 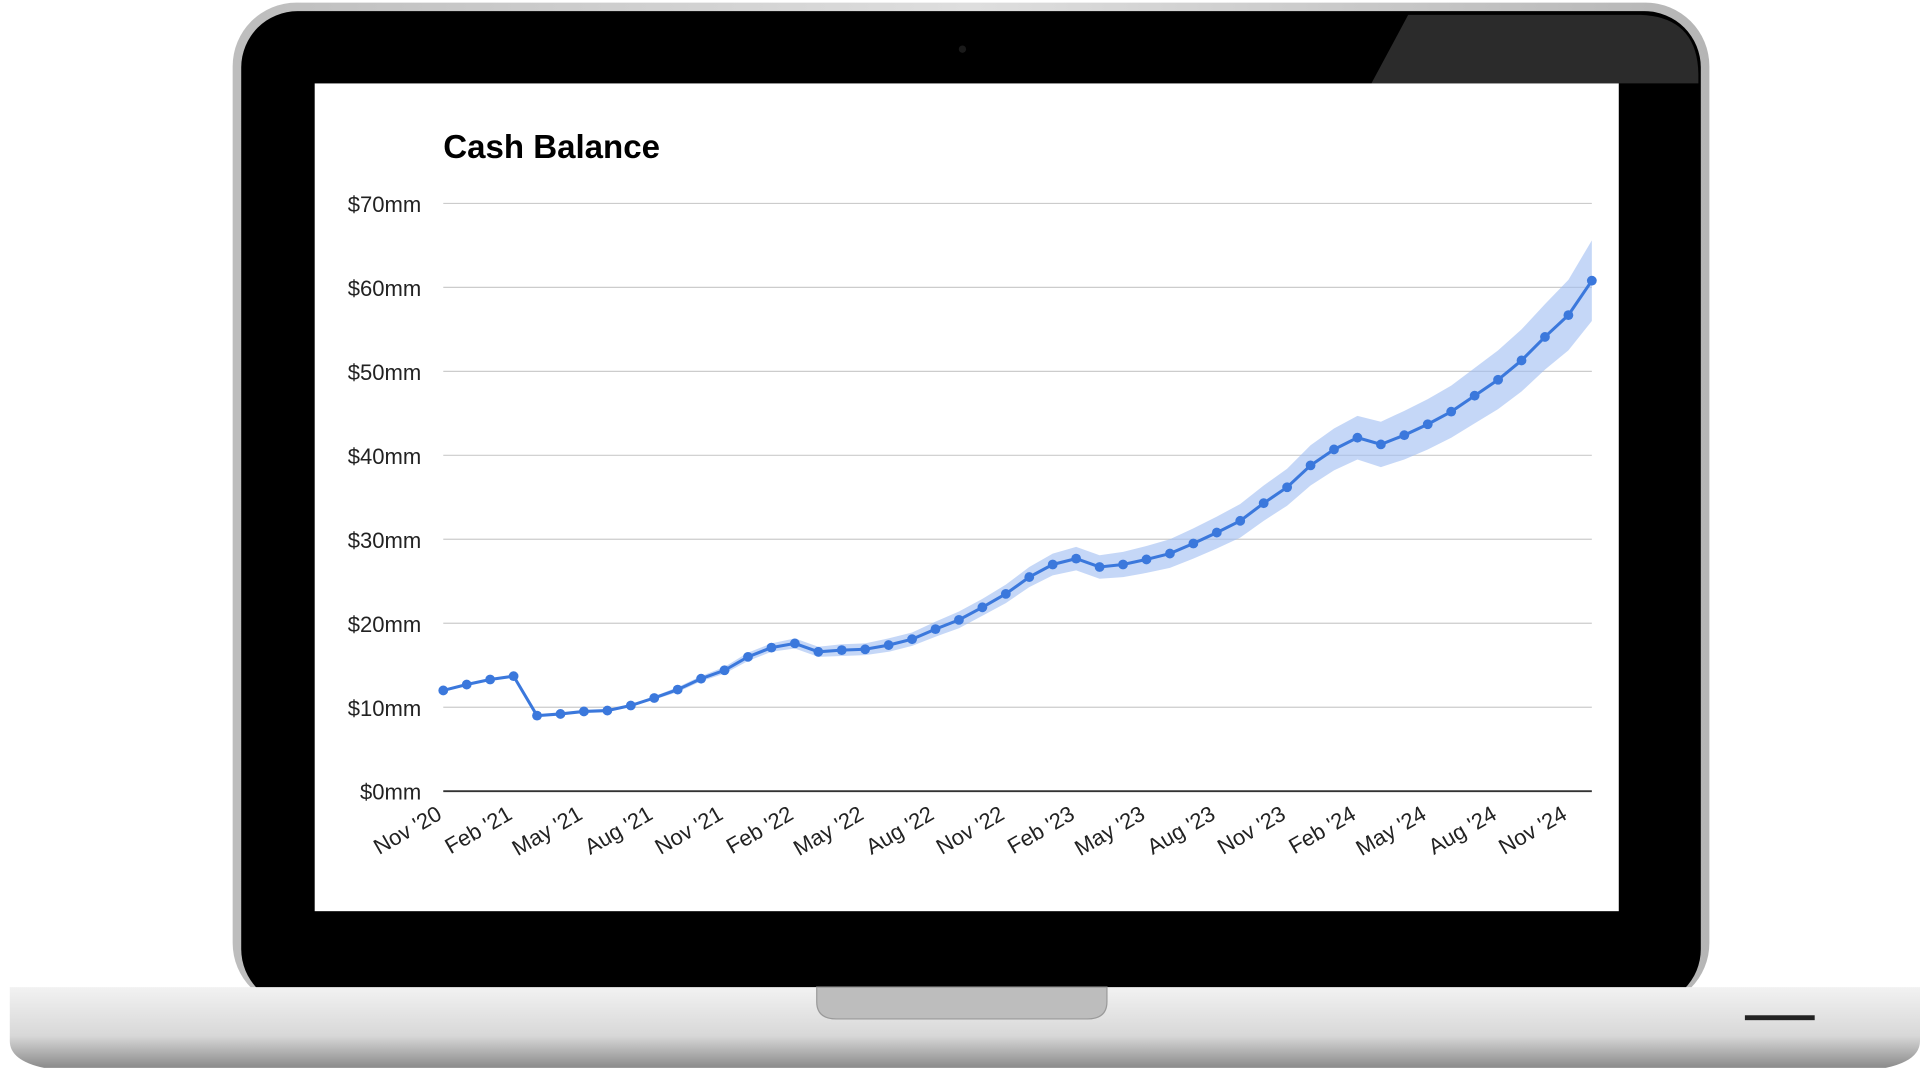 What do you see at coordinates (384, 708) in the screenshot?
I see `y-tick-label: $10mm` at bounding box center [384, 708].